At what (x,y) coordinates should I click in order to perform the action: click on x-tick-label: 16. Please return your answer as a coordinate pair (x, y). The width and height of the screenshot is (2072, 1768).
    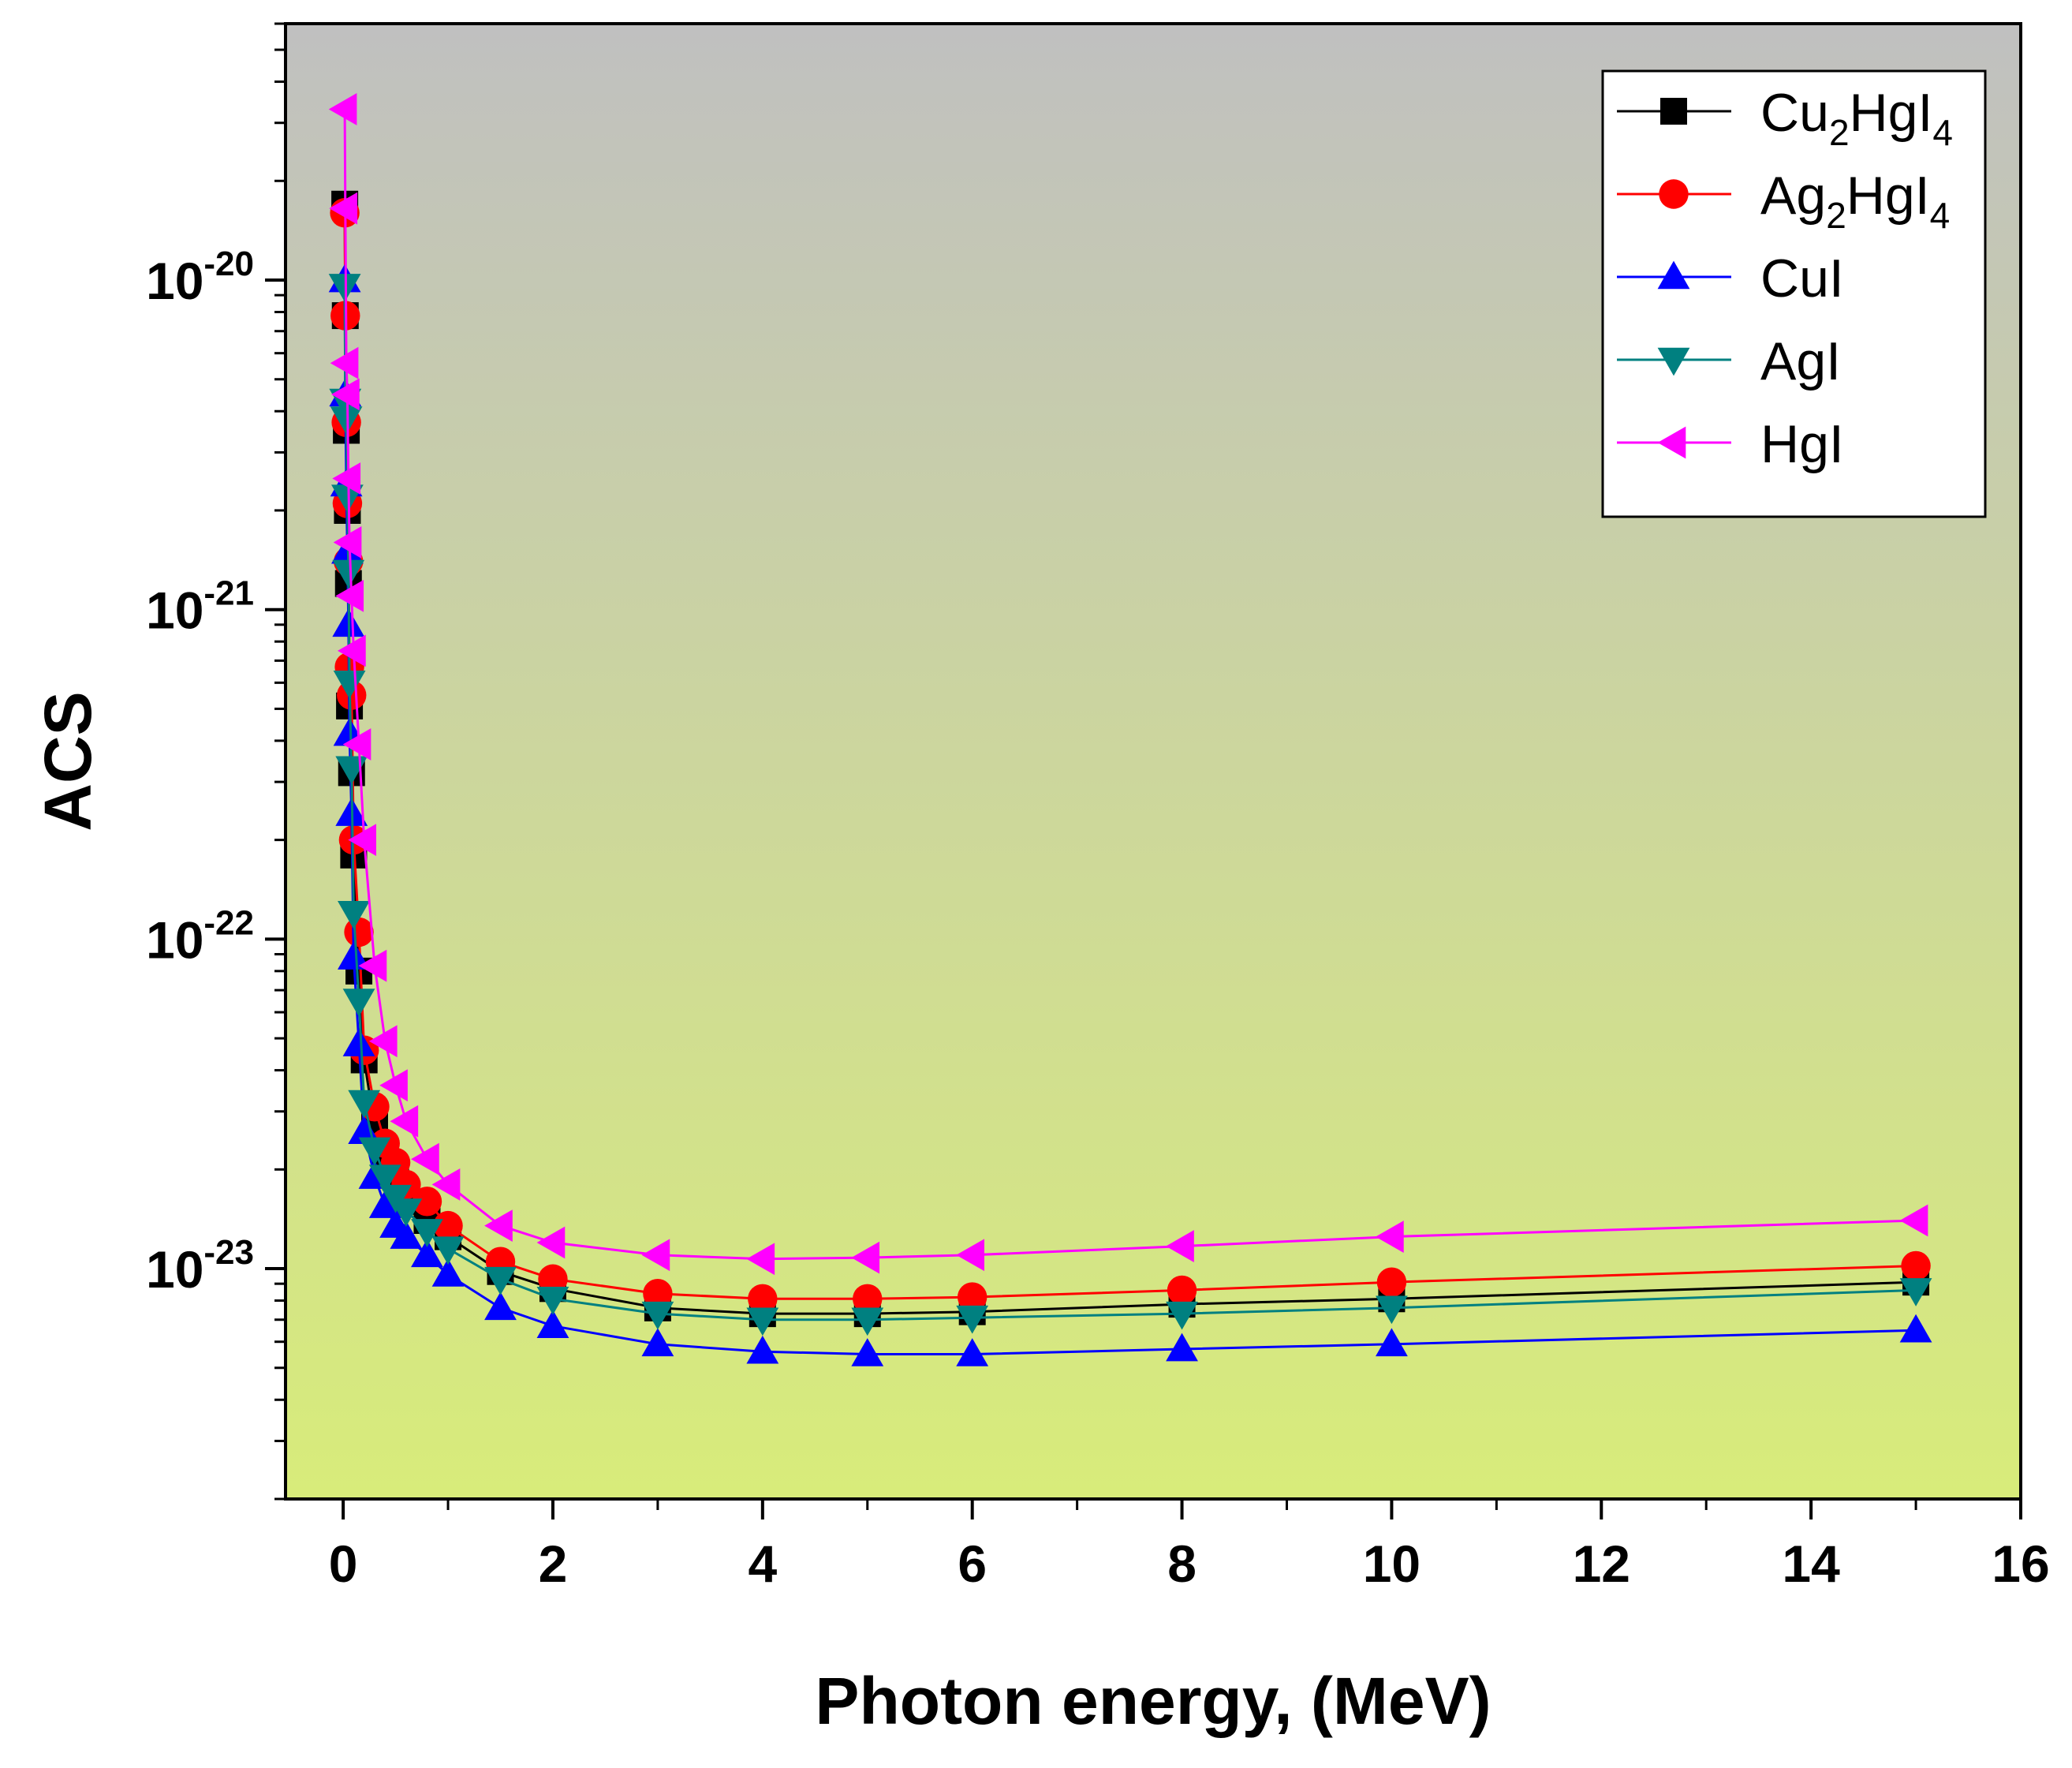
    Looking at the image, I should click on (2020, 1563).